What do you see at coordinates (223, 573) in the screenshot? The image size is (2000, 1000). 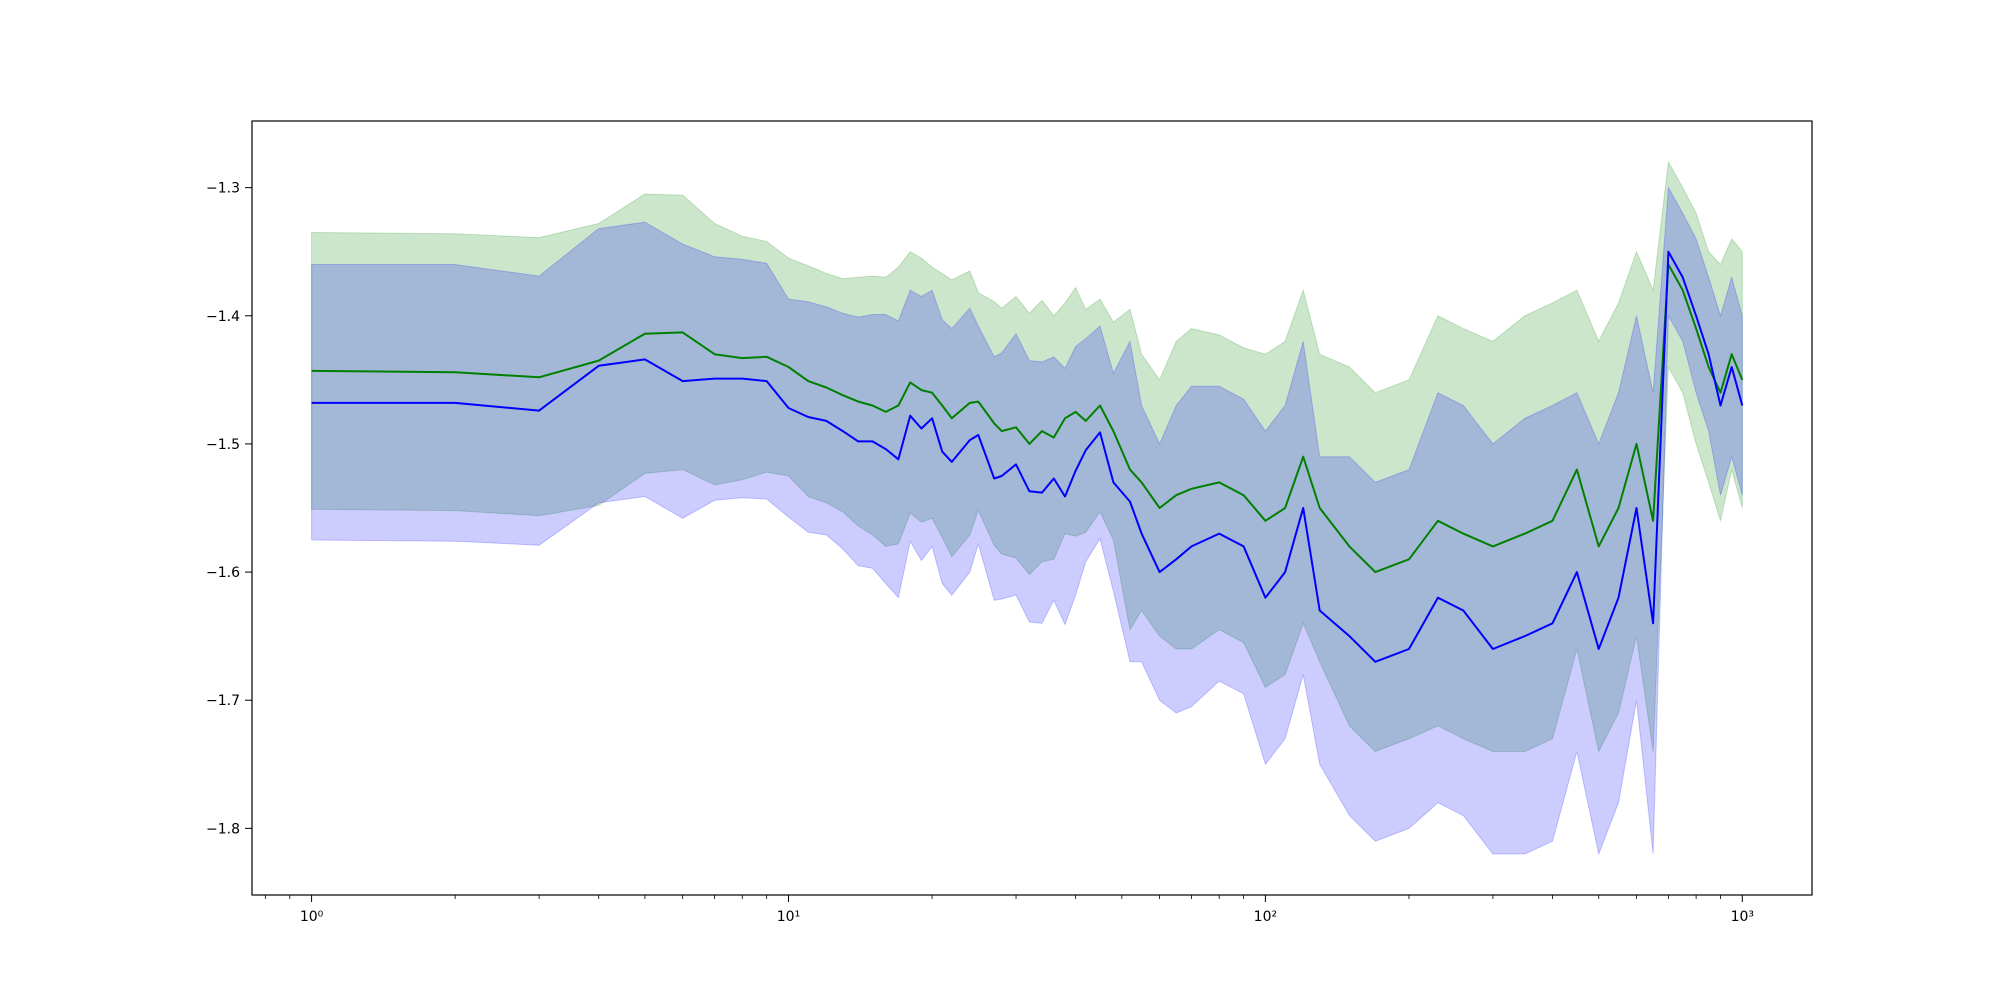 I see `y-tick-label: −1.6` at bounding box center [223, 573].